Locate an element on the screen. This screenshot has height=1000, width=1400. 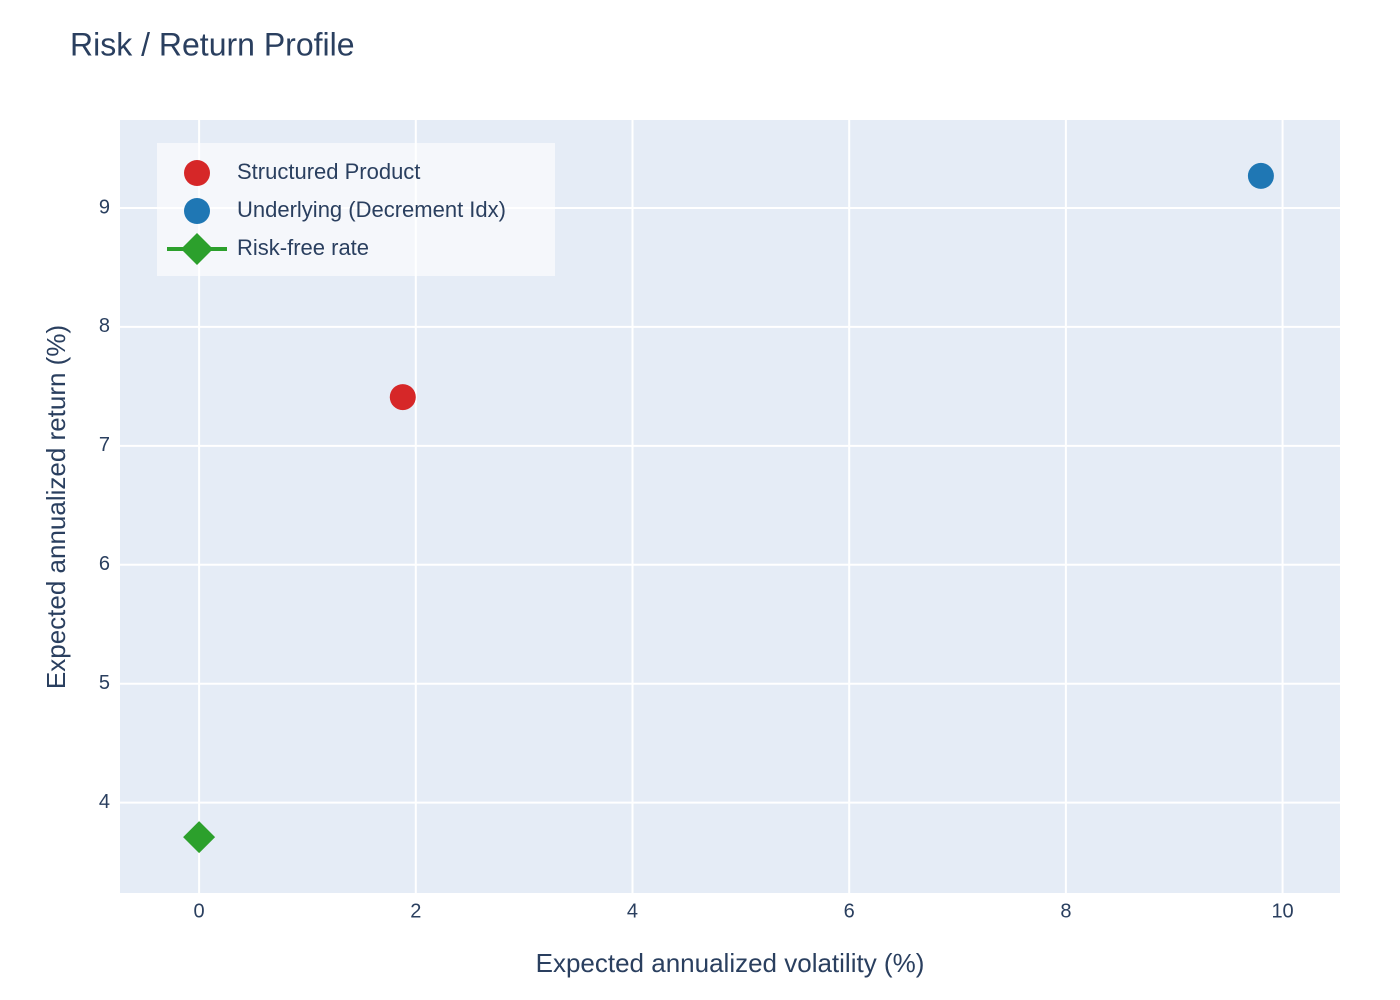
x-tick-label: 6 is located at coordinates (849, 911).